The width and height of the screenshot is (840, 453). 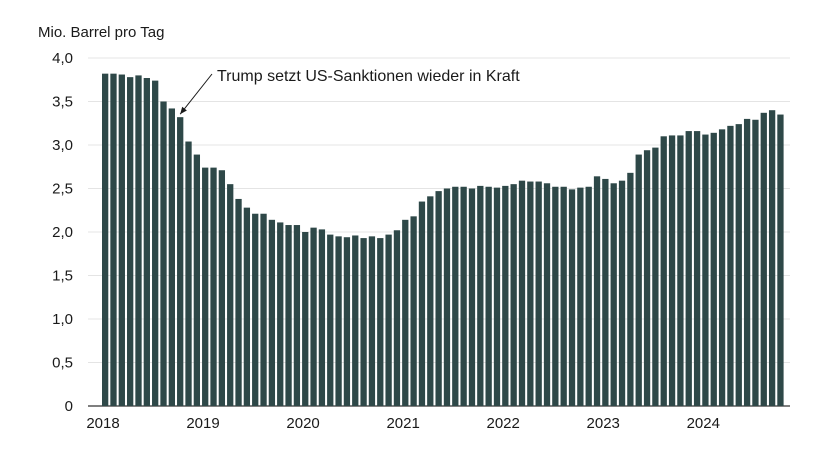 What do you see at coordinates (62, 276) in the screenshot?
I see `y-tick-label: 1,5` at bounding box center [62, 276].